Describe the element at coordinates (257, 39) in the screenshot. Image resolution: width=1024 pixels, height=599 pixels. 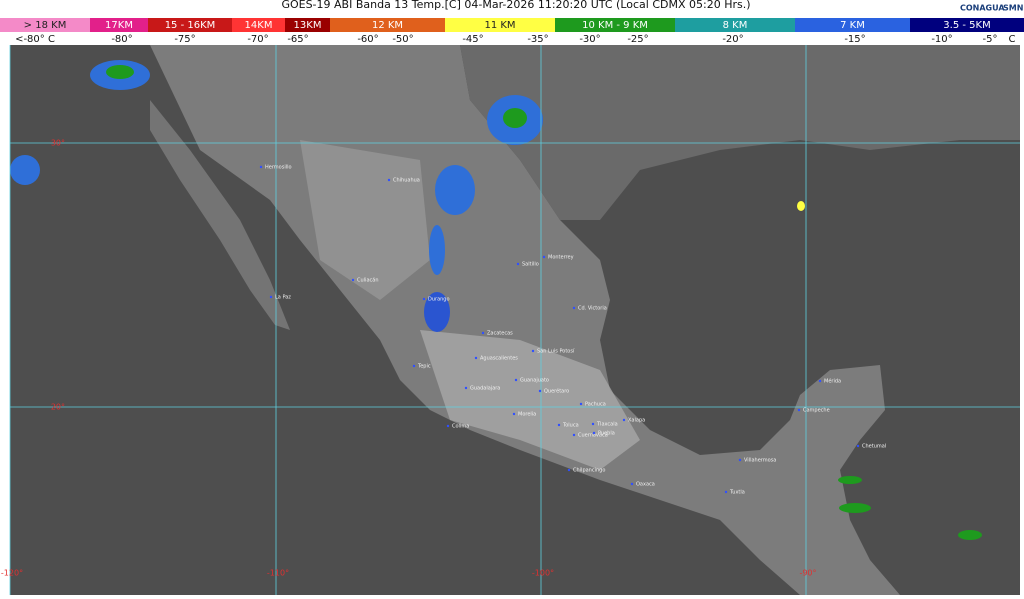
I see `temperature-label: -70°` at that location.